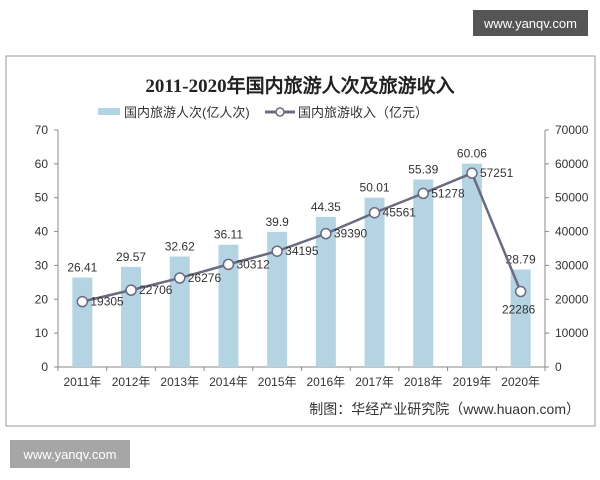  What do you see at coordinates (423, 382) in the screenshot?
I see `x-tick-label: 2018年` at bounding box center [423, 382].